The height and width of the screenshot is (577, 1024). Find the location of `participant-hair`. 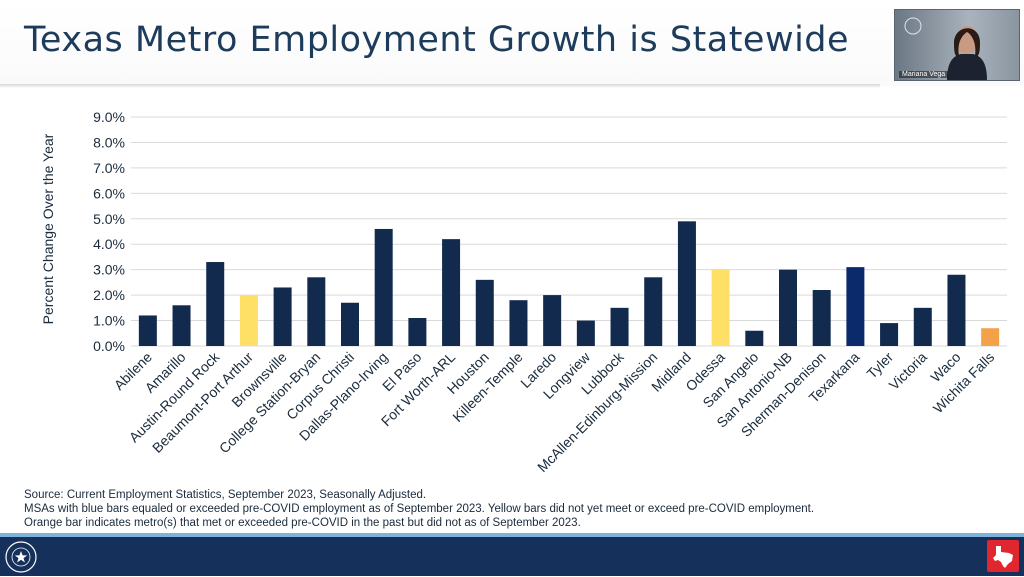

participant-hair is located at coordinates (967, 42).